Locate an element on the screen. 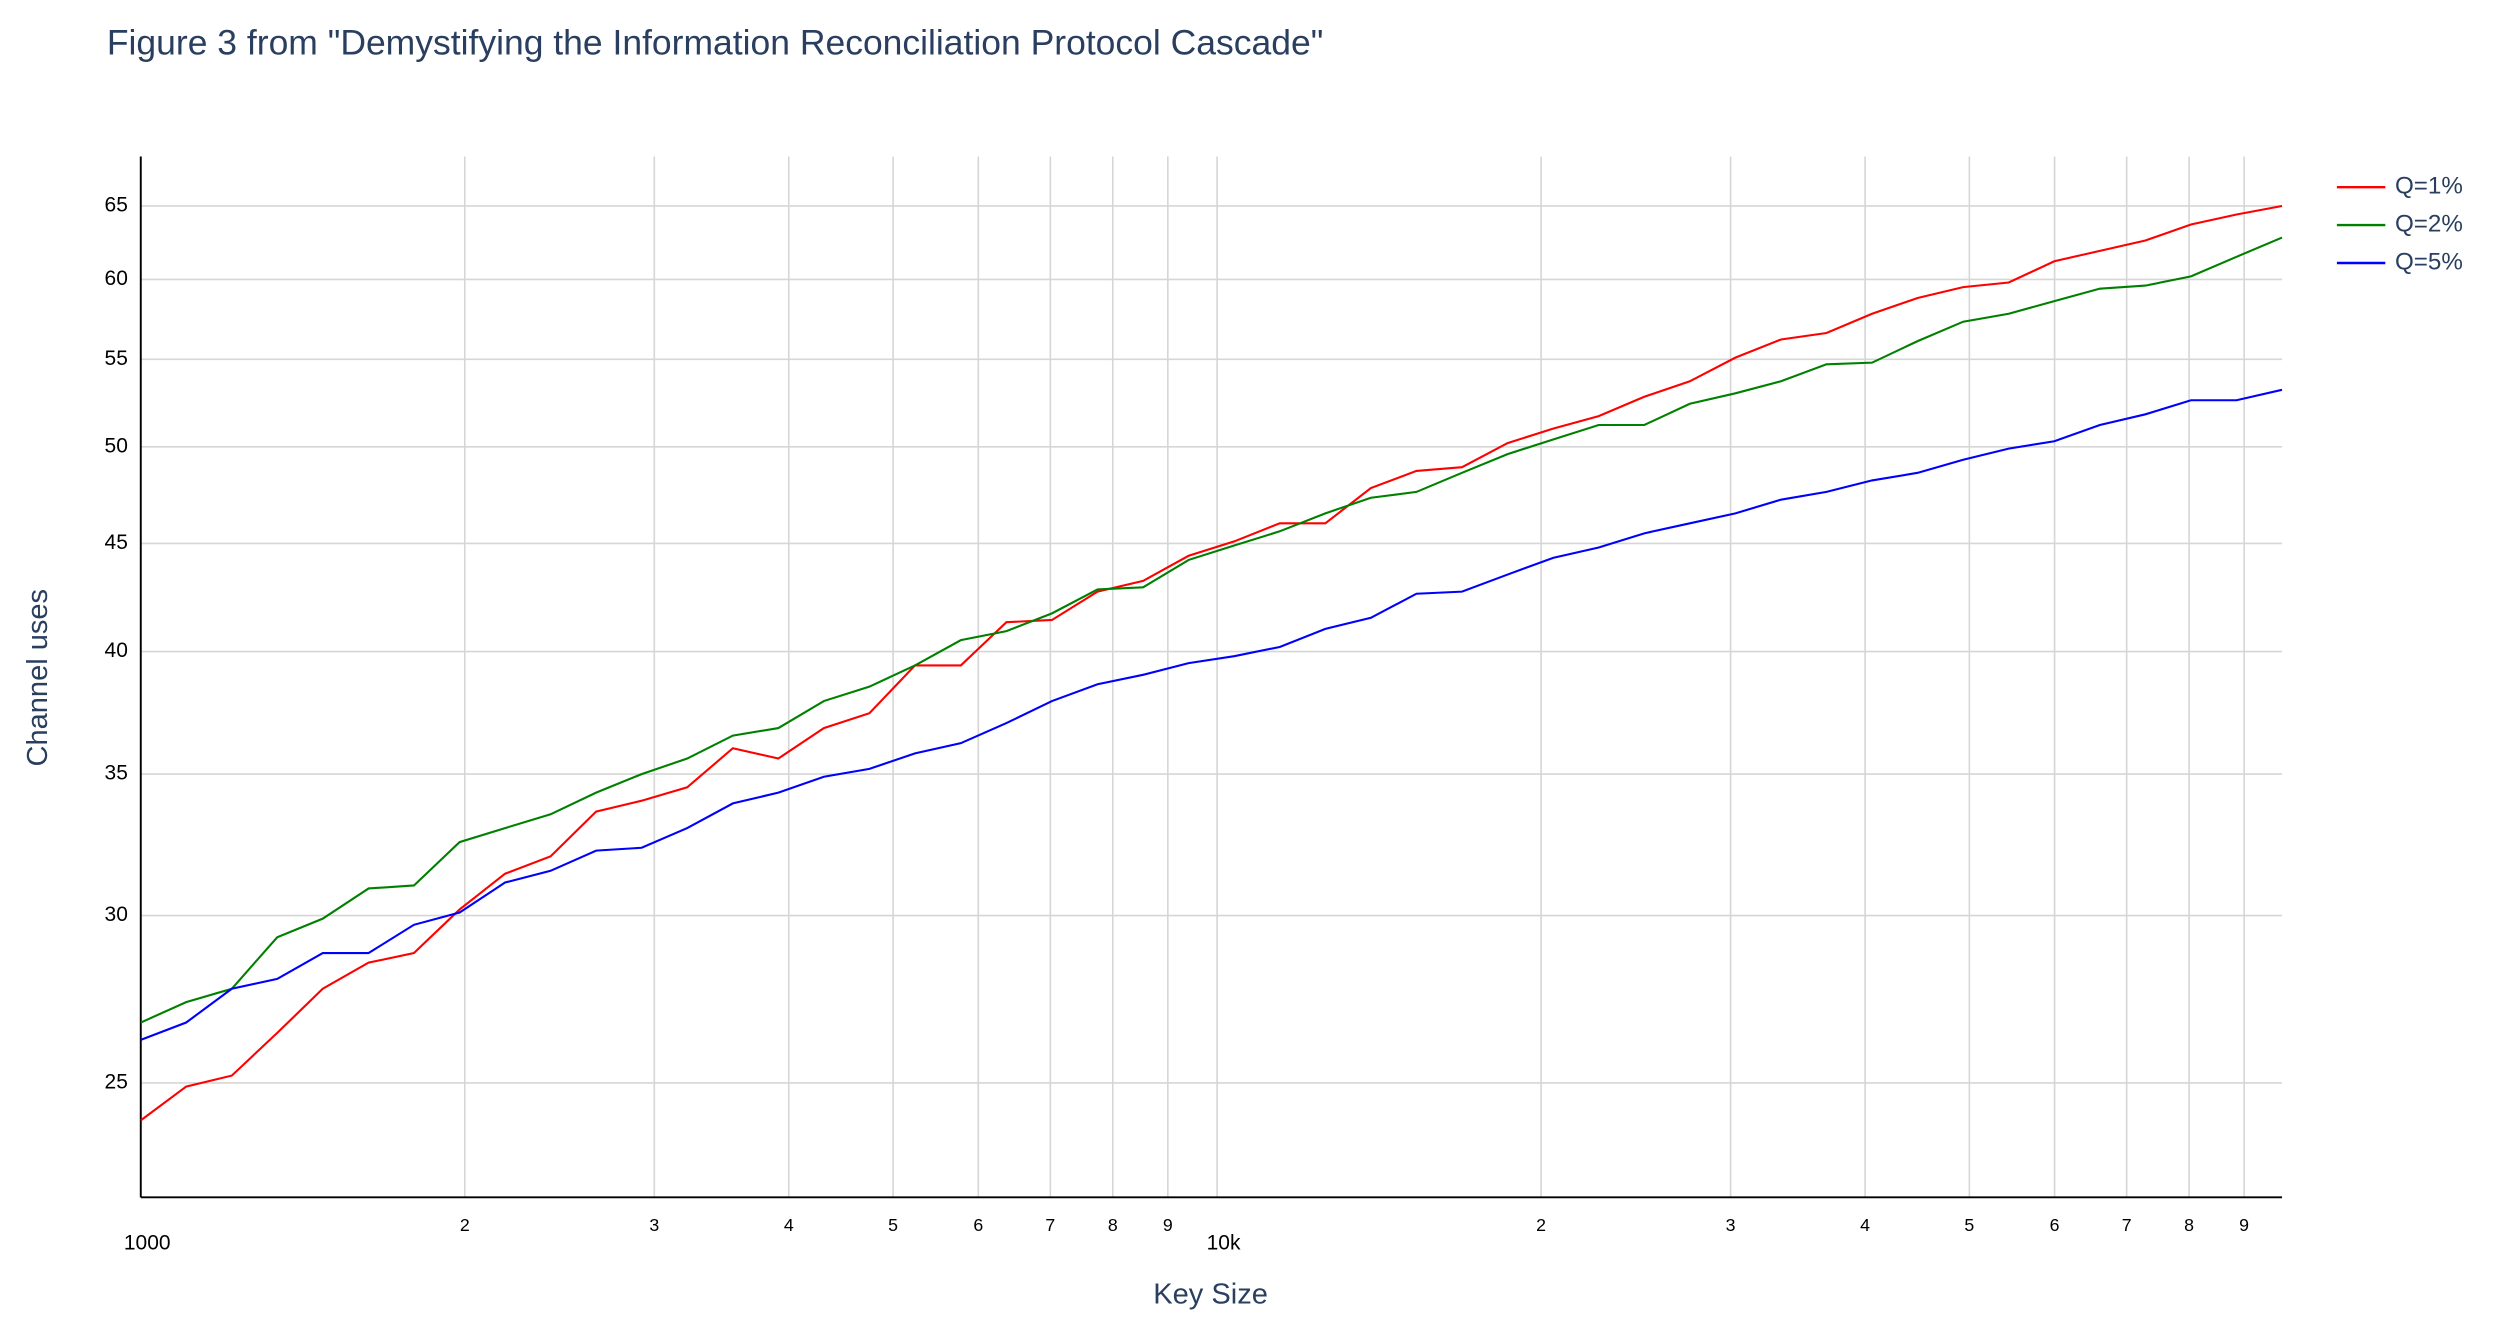 The image size is (2518, 1328). y-tick-label: 40 is located at coordinates (116, 650).